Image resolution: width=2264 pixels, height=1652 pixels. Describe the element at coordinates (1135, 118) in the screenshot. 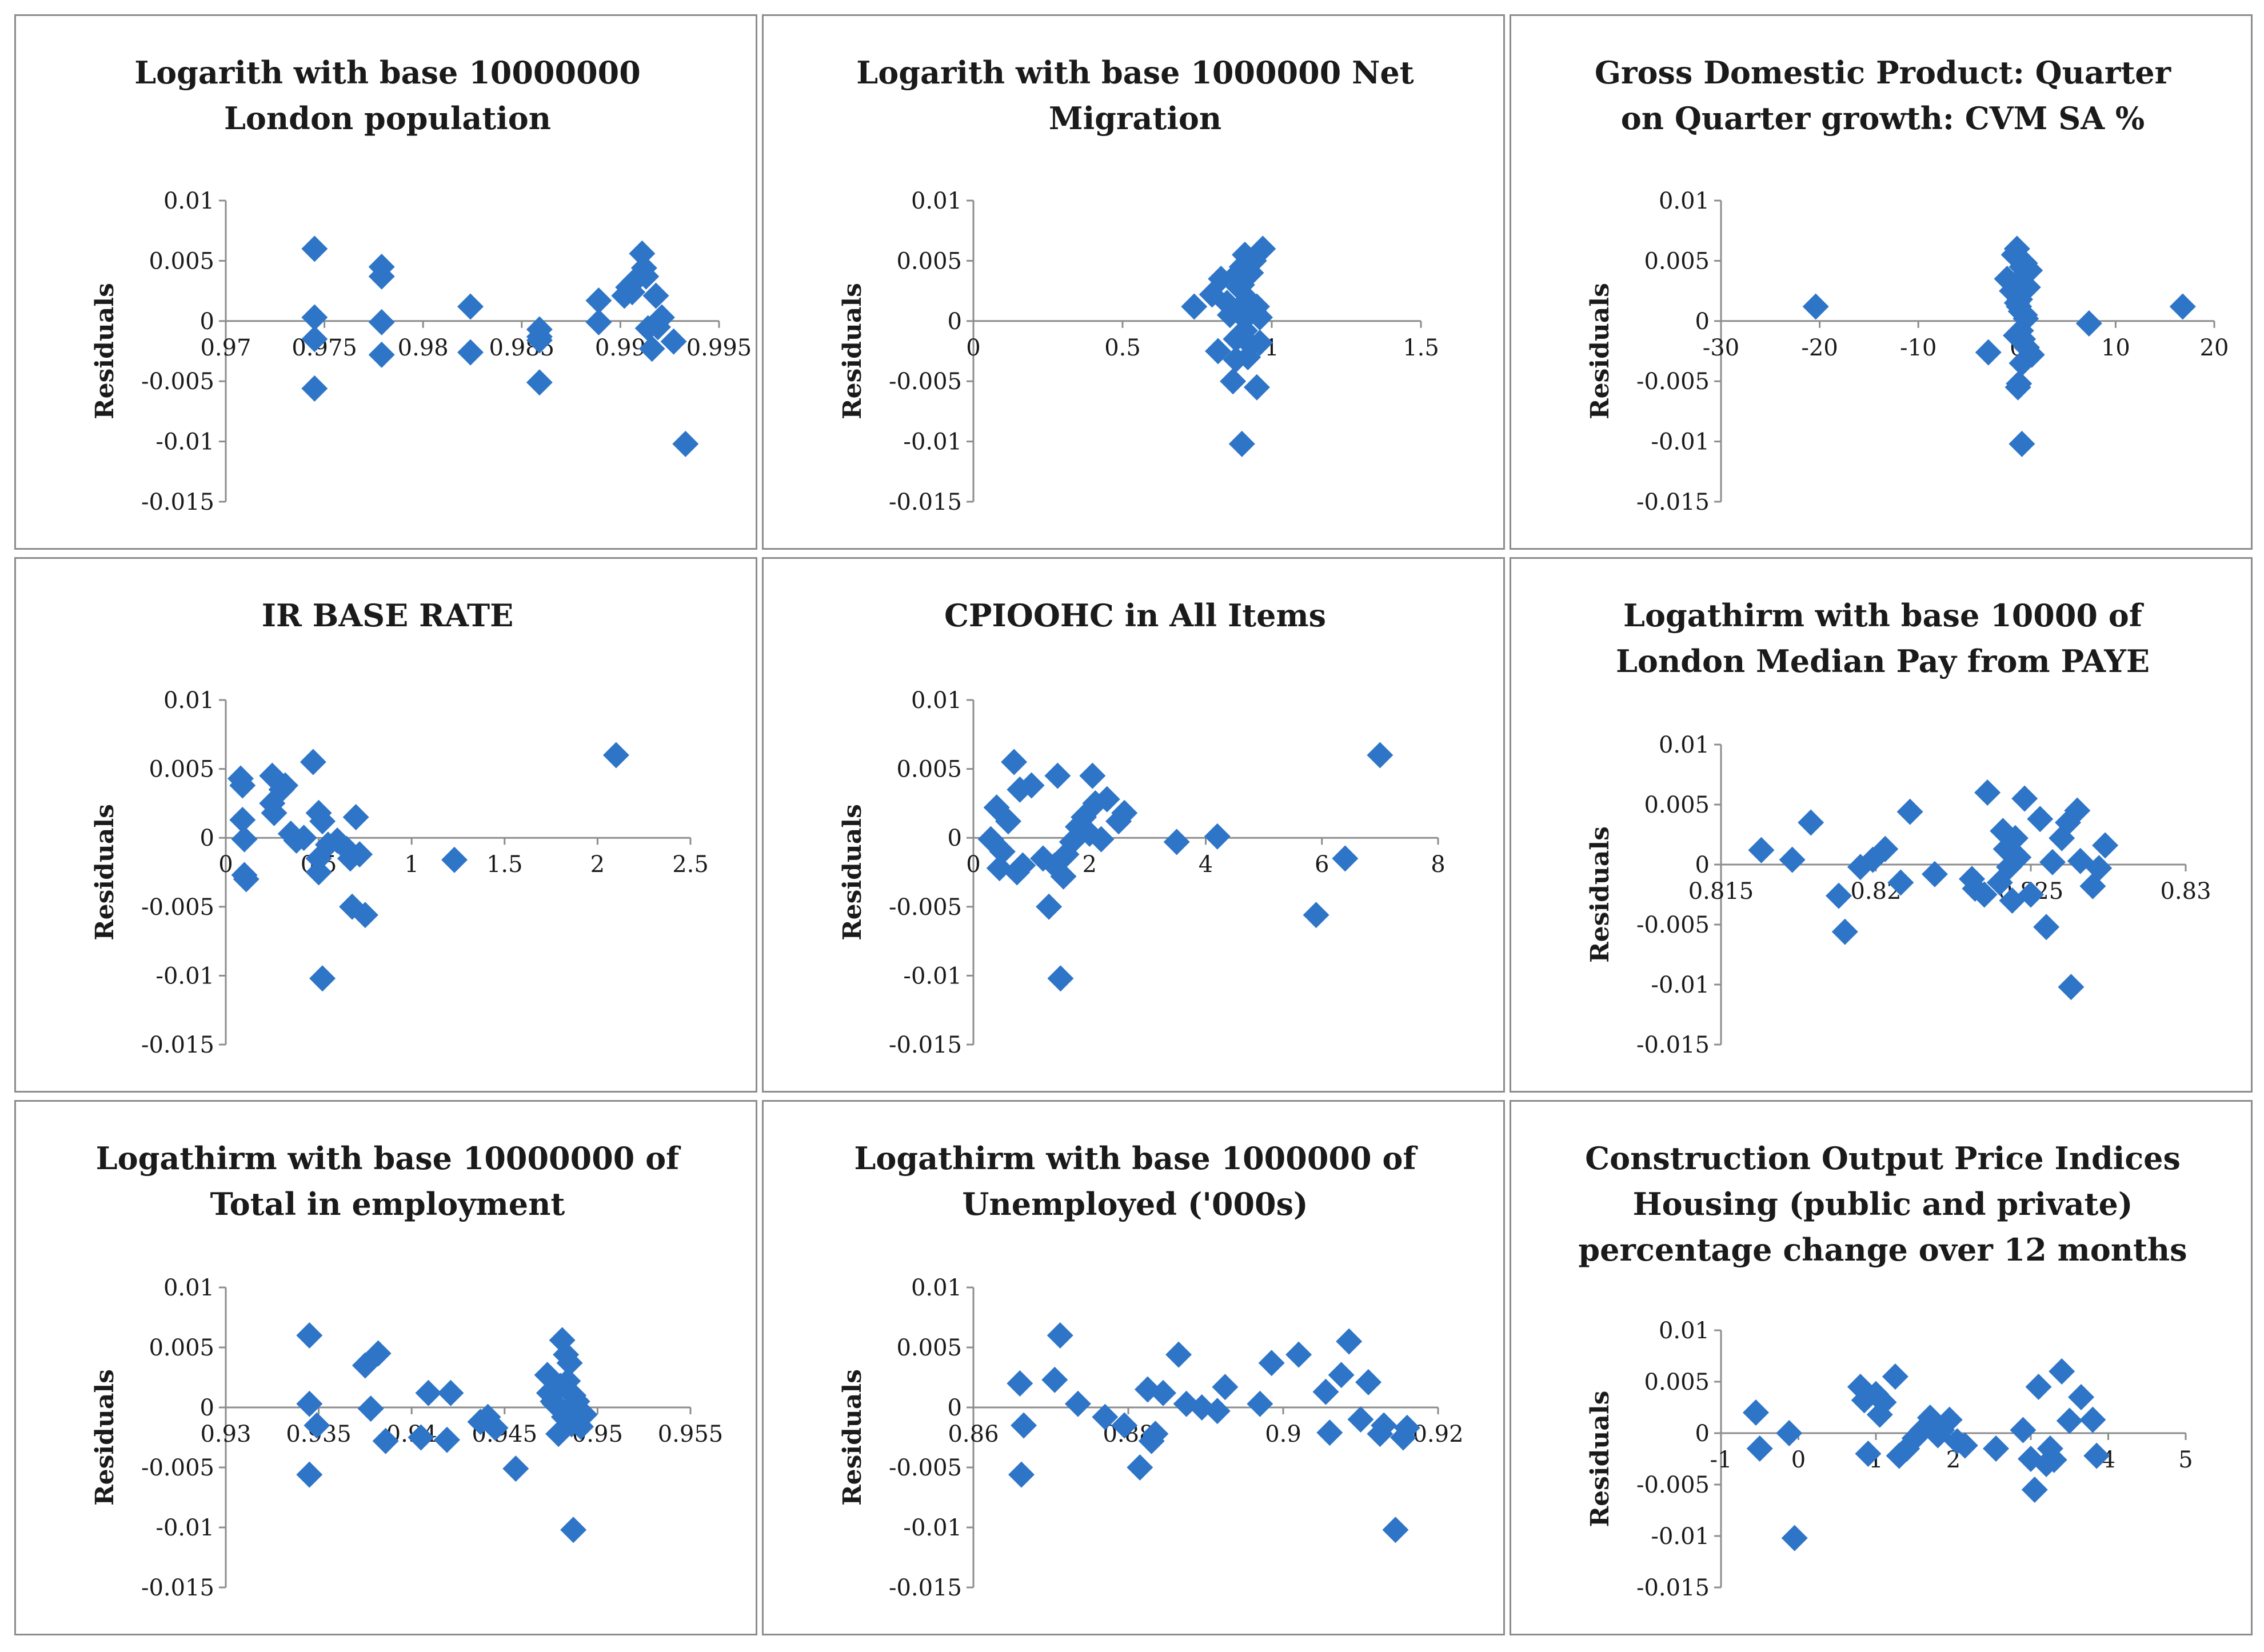

I see `chart-title-line: Migration` at that location.